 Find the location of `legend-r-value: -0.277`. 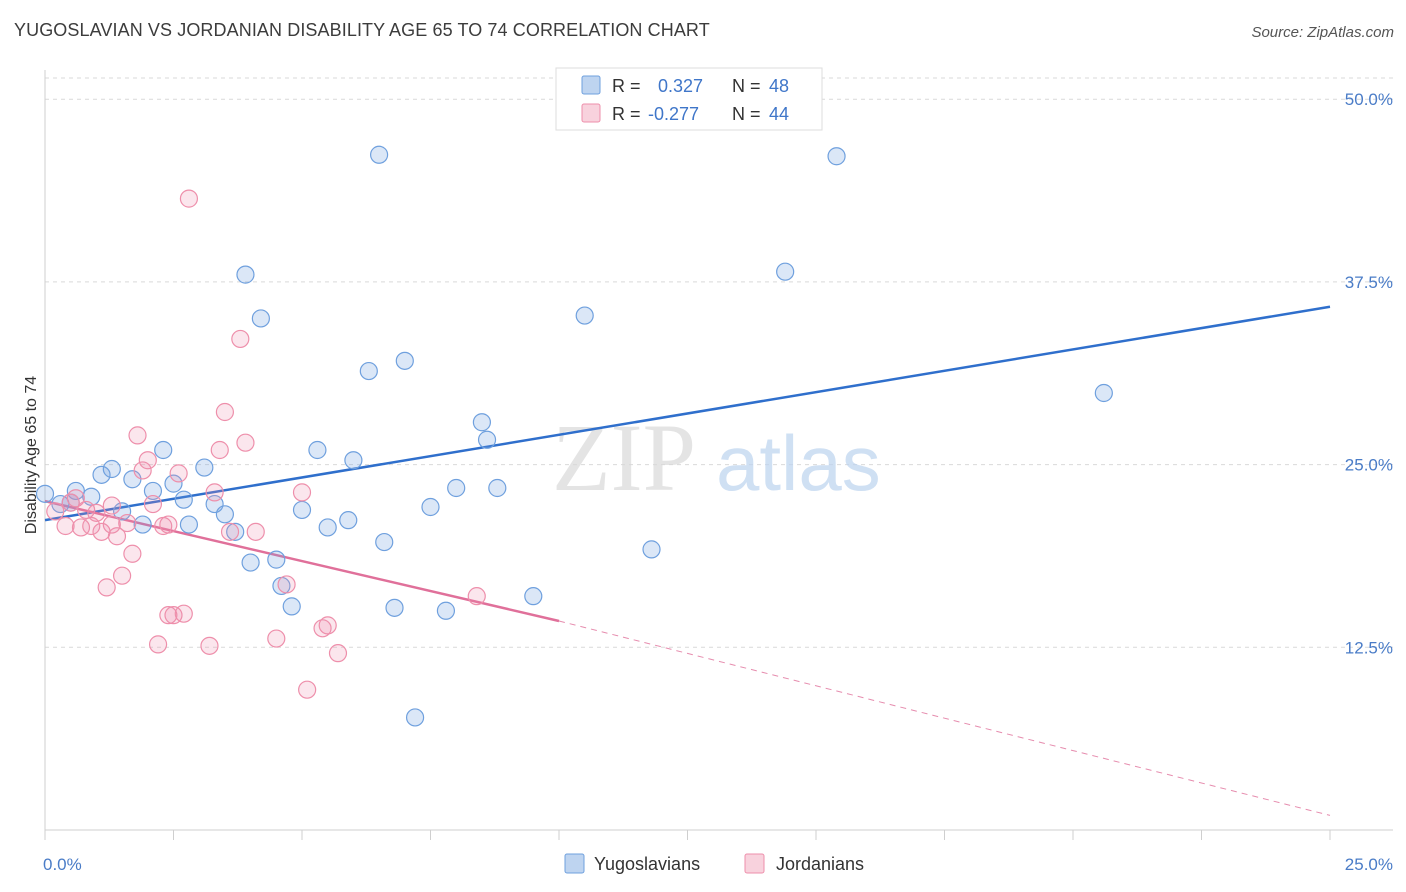

legend-r-value: -0.277 is located at coordinates (673, 114).